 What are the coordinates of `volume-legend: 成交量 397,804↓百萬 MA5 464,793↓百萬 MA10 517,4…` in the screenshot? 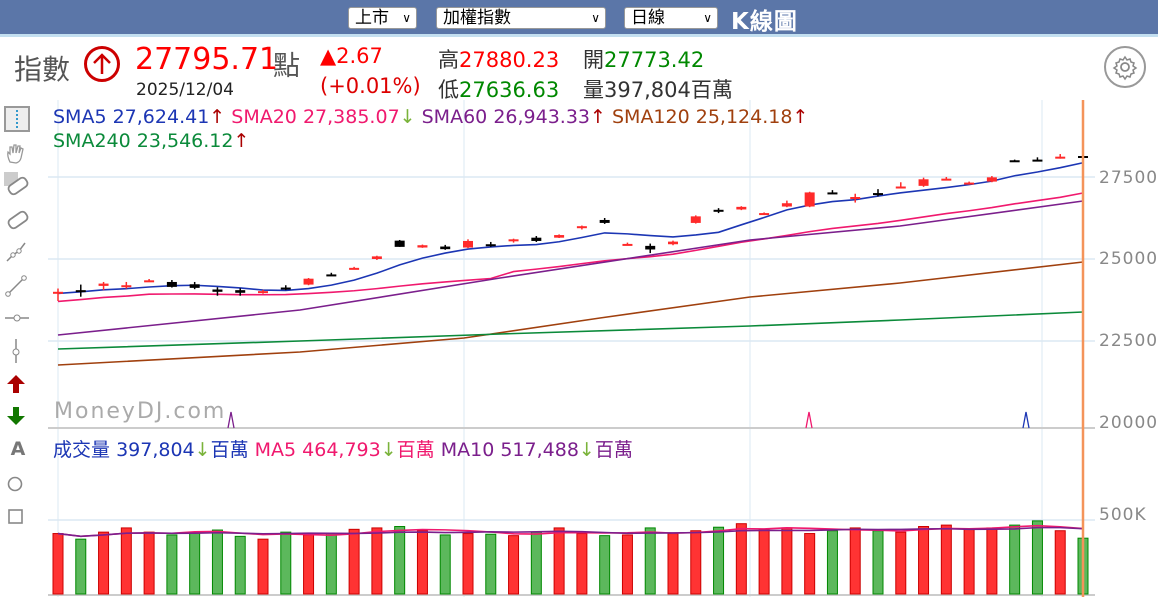 It's located at (343, 448).